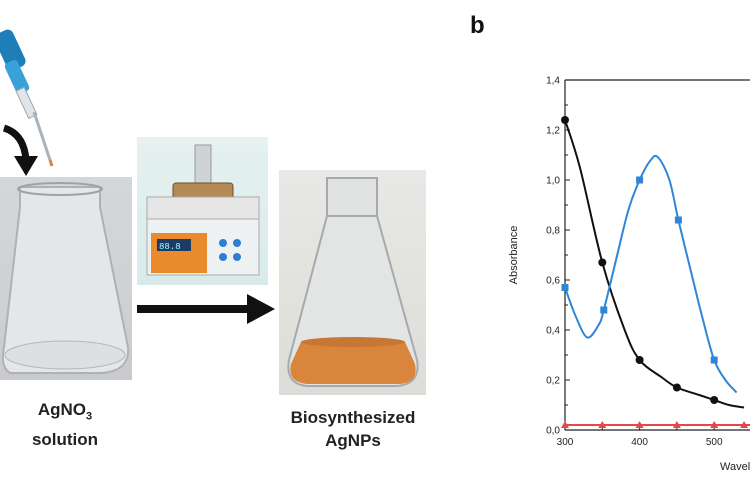  What do you see at coordinates (553, 181) in the screenshot?
I see `y-tick-label: 1,0` at bounding box center [553, 181].